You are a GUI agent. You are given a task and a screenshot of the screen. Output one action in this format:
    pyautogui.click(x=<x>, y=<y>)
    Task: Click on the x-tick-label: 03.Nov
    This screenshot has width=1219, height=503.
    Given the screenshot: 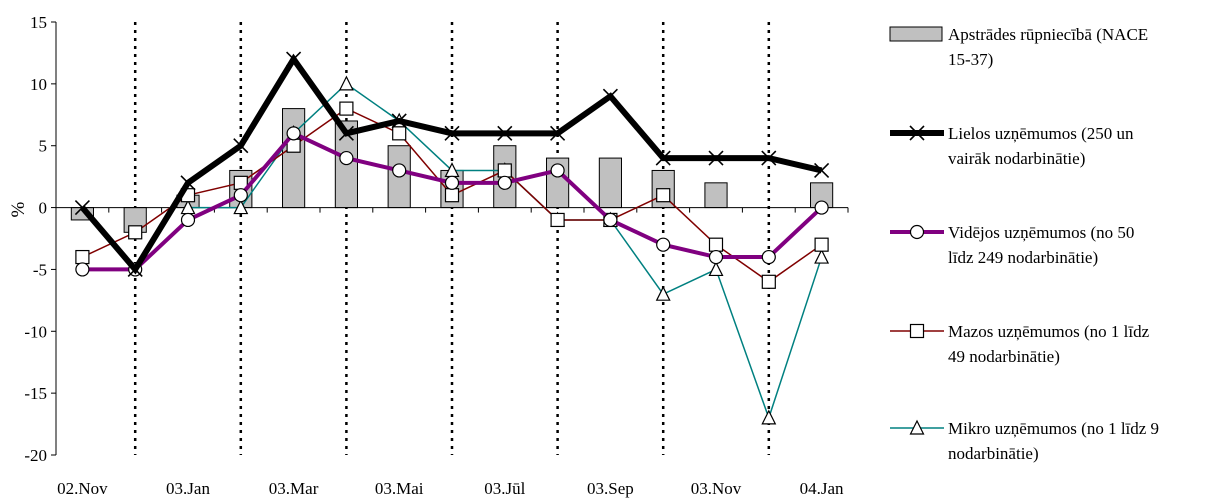 What is the action you would take?
    pyautogui.click(x=716, y=488)
    